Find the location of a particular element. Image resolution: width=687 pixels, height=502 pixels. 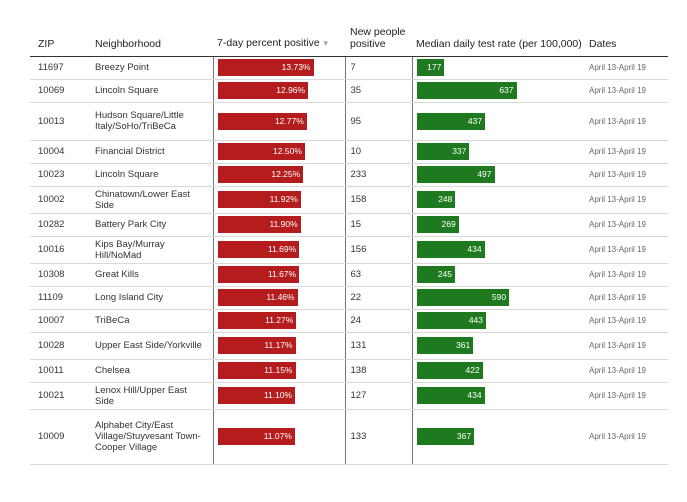

test-rate-bar: 437 is located at coordinates (451, 121).